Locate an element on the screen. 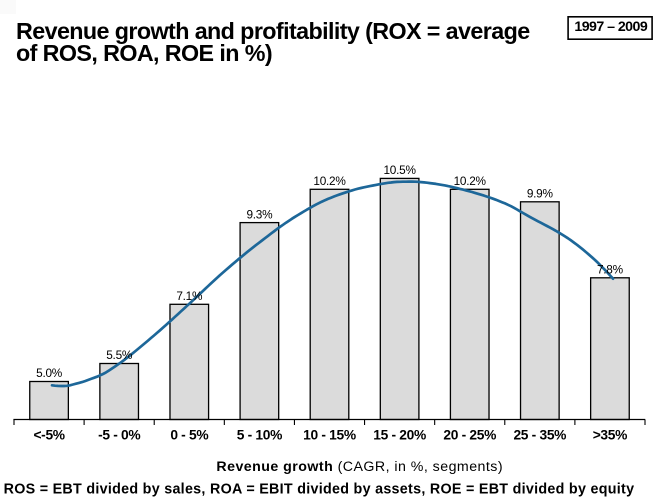 The image size is (668, 503). svg-text: 9.3% is located at coordinates (259, 214).